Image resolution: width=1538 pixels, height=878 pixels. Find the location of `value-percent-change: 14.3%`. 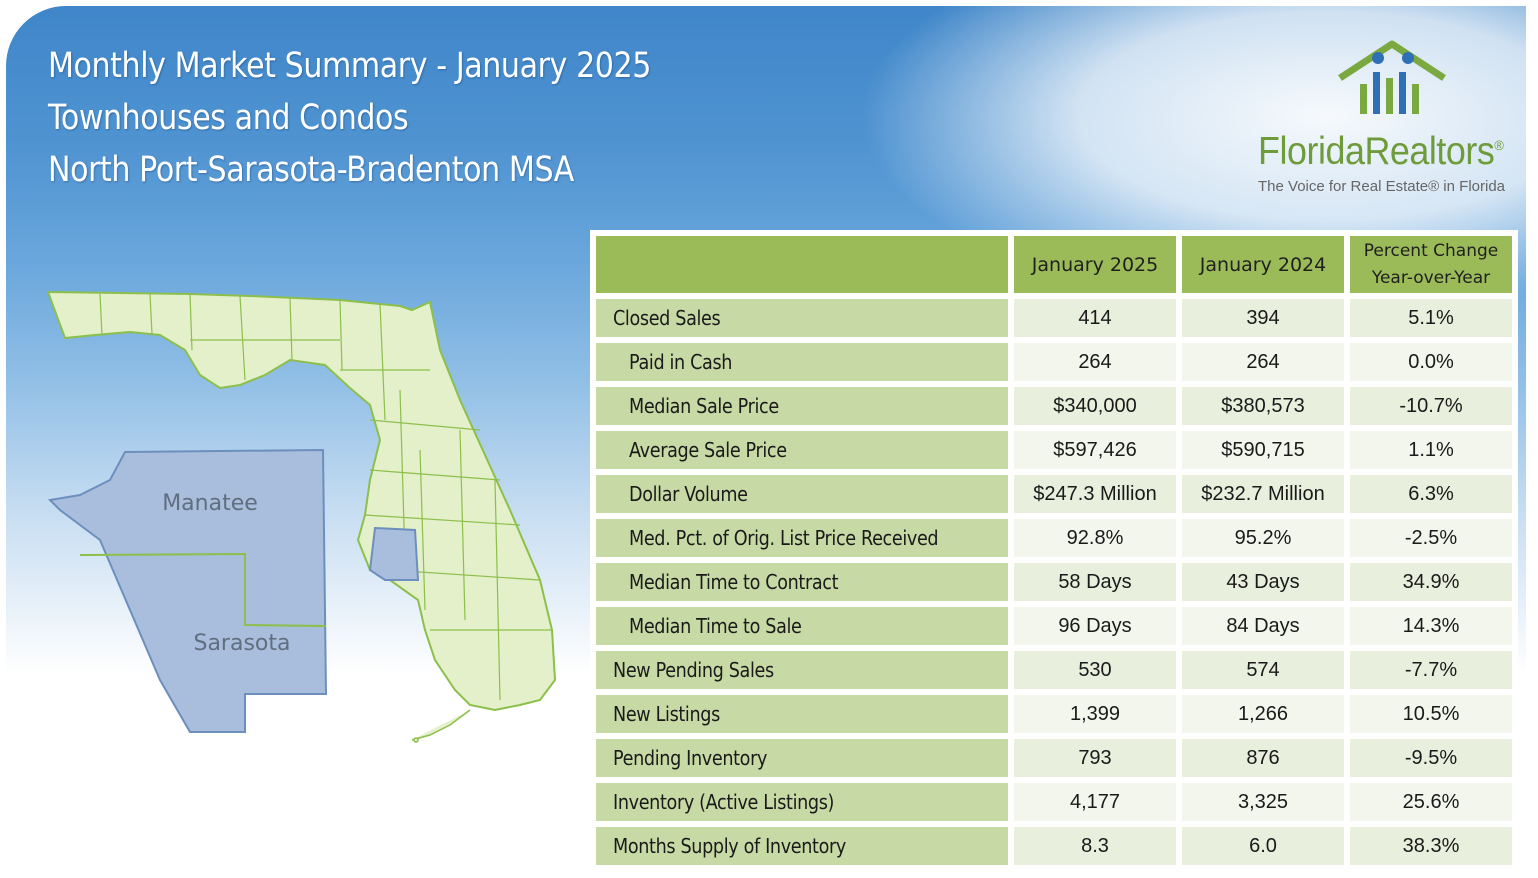

value-percent-change: 14.3% is located at coordinates (1431, 626).